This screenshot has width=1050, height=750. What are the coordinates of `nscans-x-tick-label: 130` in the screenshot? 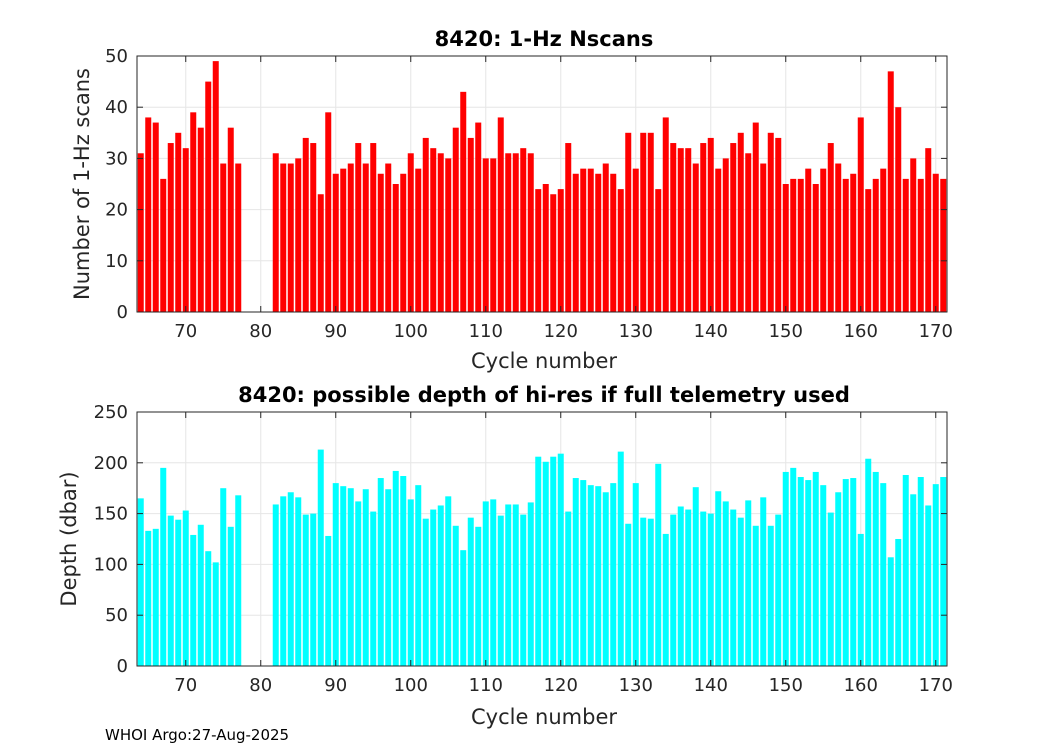 It's located at (636, 331).